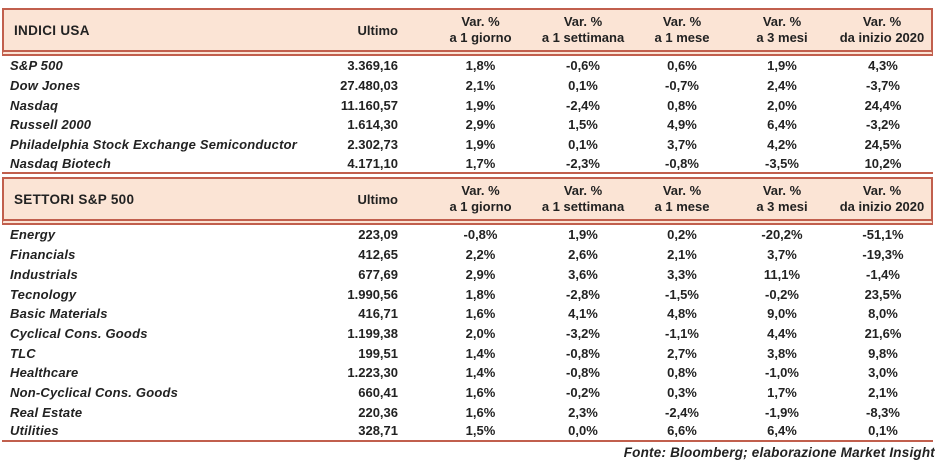 This screenshot has width=935, height=473. I want to click on value-var_ytd: 4,3%, so click(883, 66).